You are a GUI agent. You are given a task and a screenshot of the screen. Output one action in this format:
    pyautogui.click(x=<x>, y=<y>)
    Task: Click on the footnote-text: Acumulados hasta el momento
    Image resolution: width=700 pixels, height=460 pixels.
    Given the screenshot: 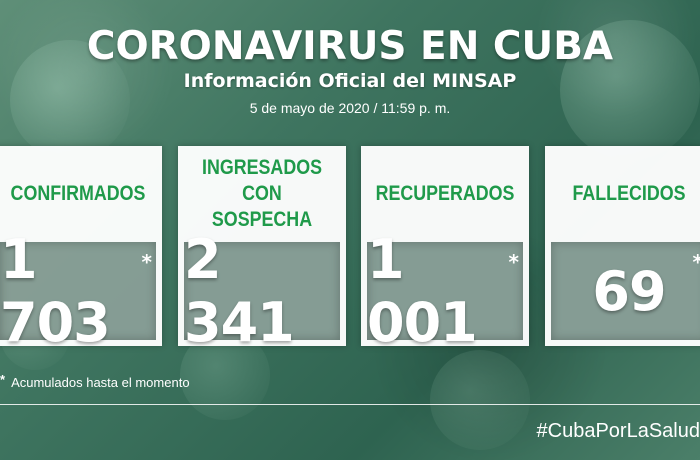 What is the action you would take?
    pyautogui.click(x=100, y=382)
    